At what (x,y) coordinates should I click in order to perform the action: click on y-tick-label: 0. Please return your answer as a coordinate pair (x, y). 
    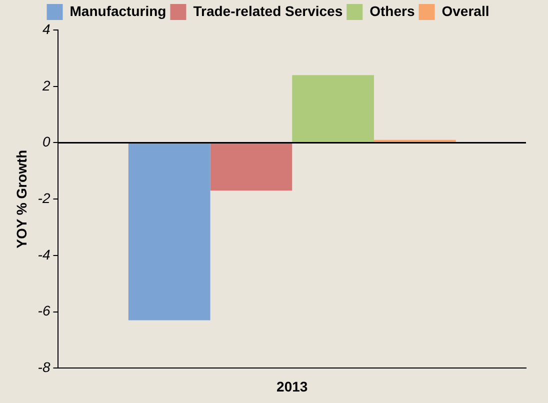
    Looking at the image, I should click on (46, 142).